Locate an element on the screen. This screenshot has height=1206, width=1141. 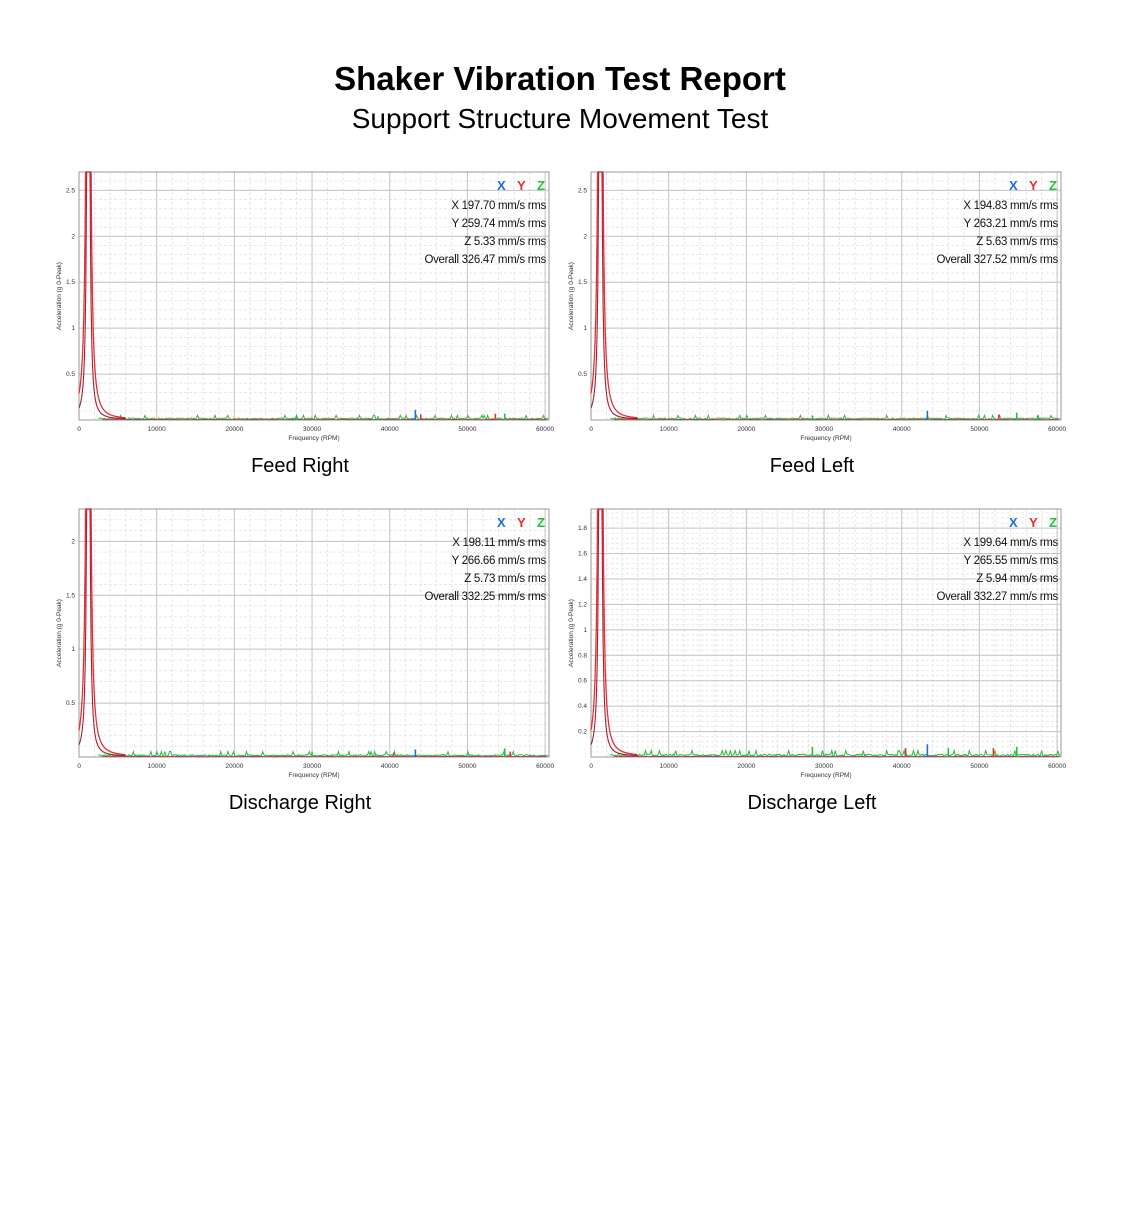
chart-caption: Discharge Right is located at coordinates (300, 803).